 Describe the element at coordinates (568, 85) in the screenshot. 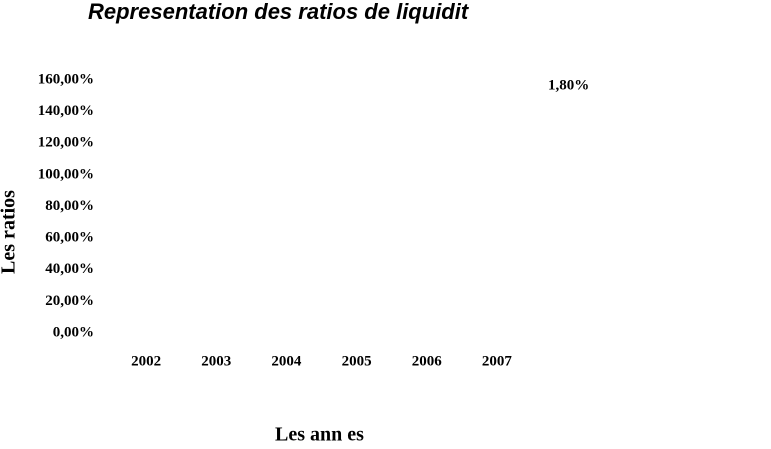

I see `annotation: 1,80%` at that location.